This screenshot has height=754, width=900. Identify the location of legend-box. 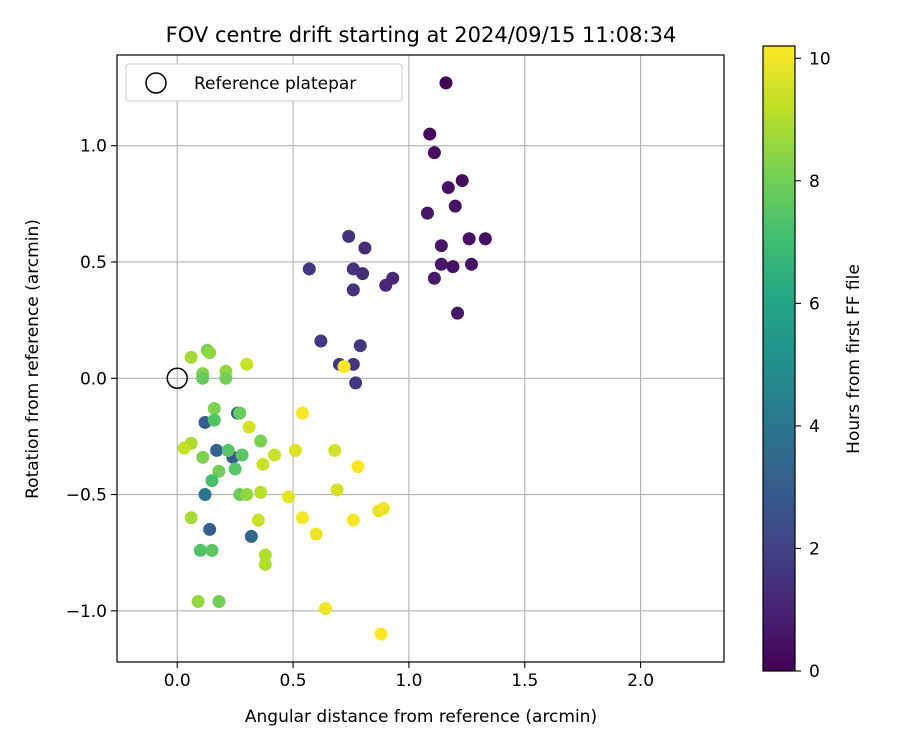
(264, 82).